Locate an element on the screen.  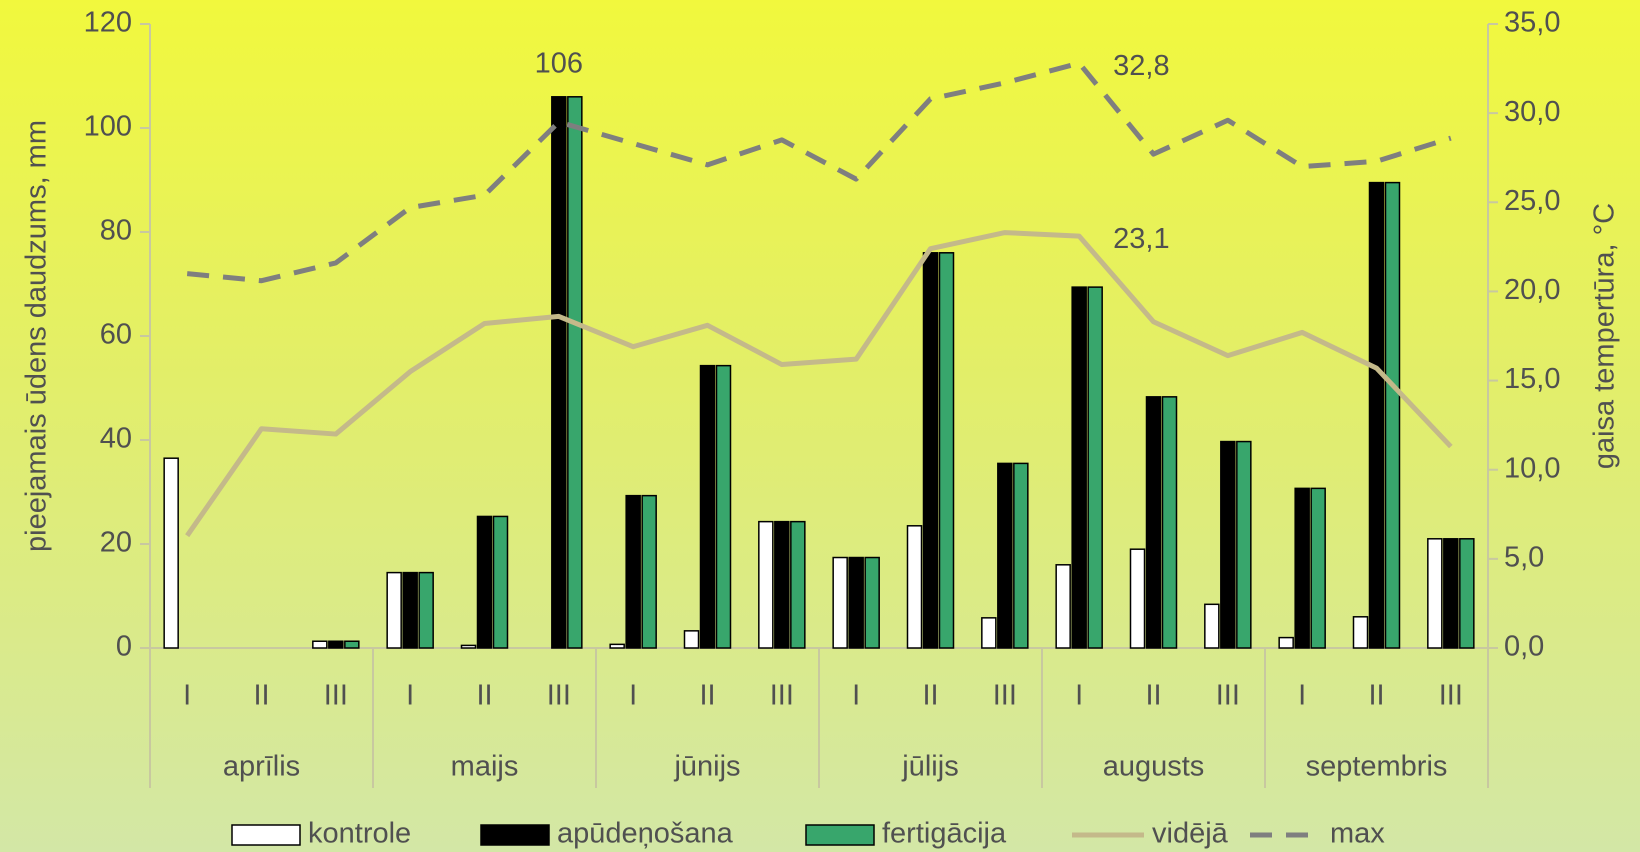
y2-tick-label: 10,0 is located at coordinates (1532, 468).